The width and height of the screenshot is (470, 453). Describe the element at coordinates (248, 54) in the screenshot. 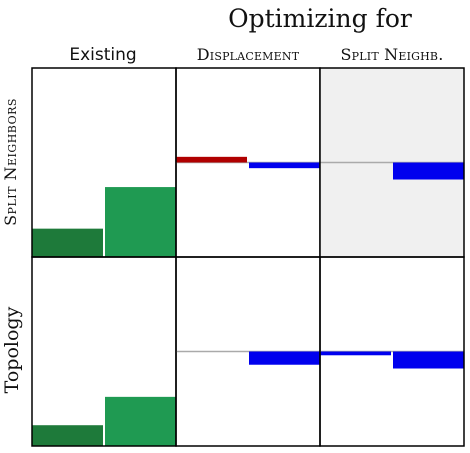

I see `column-header-displacement: Displacement` at that location.